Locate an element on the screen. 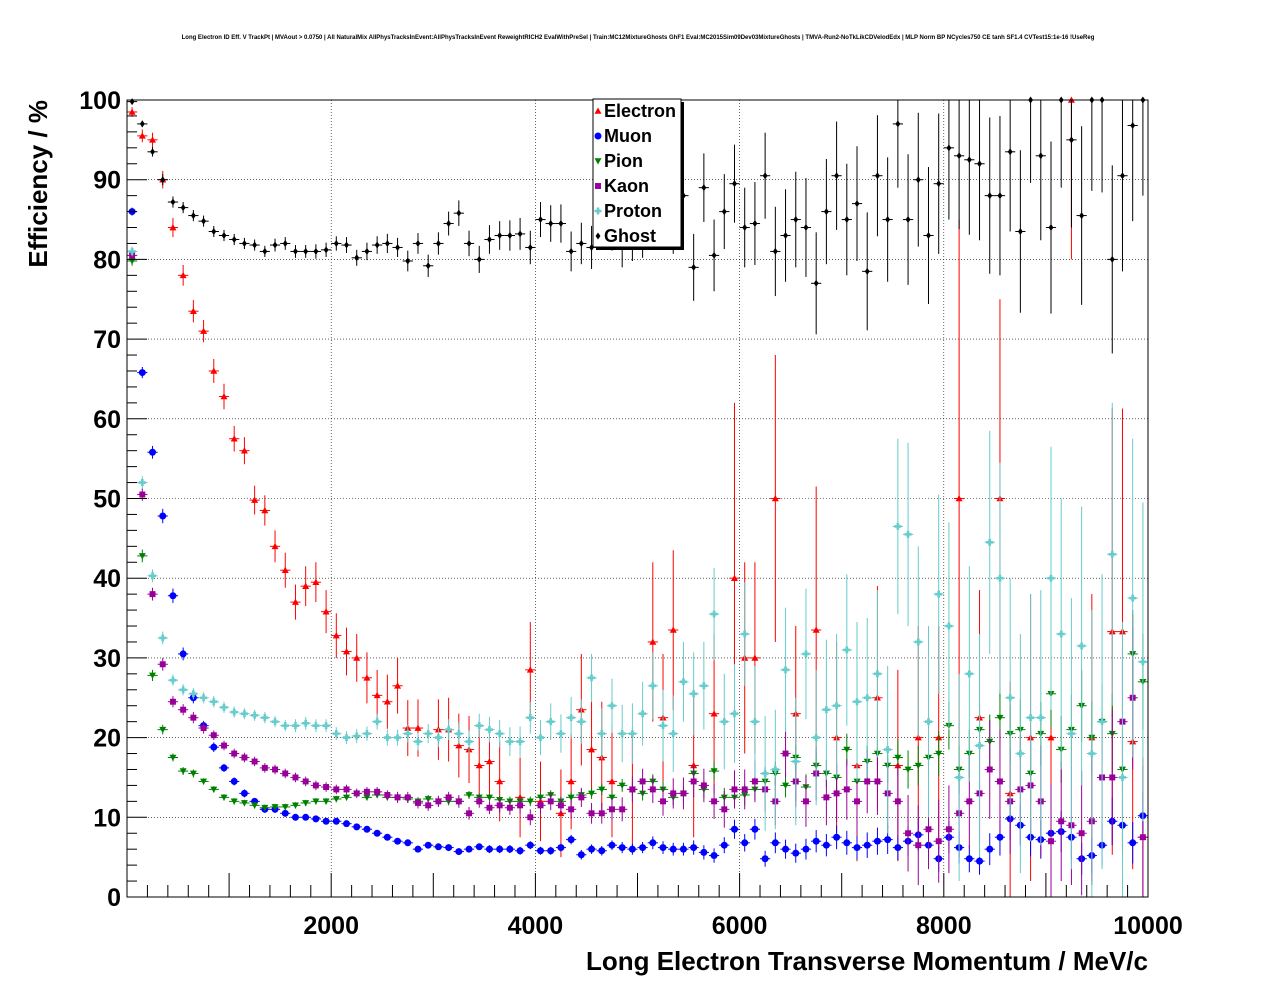  y-axis-title: Efficiency / % is located at coordinates (38, 184).